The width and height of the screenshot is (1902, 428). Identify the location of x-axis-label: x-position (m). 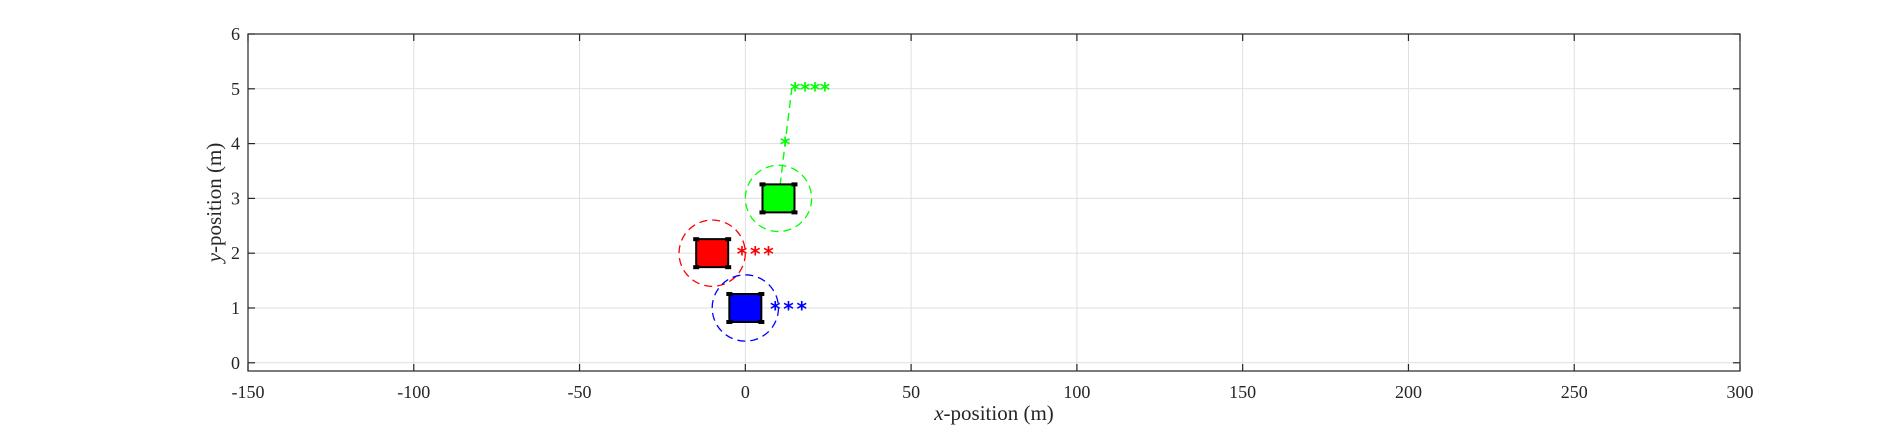
(993, 413).